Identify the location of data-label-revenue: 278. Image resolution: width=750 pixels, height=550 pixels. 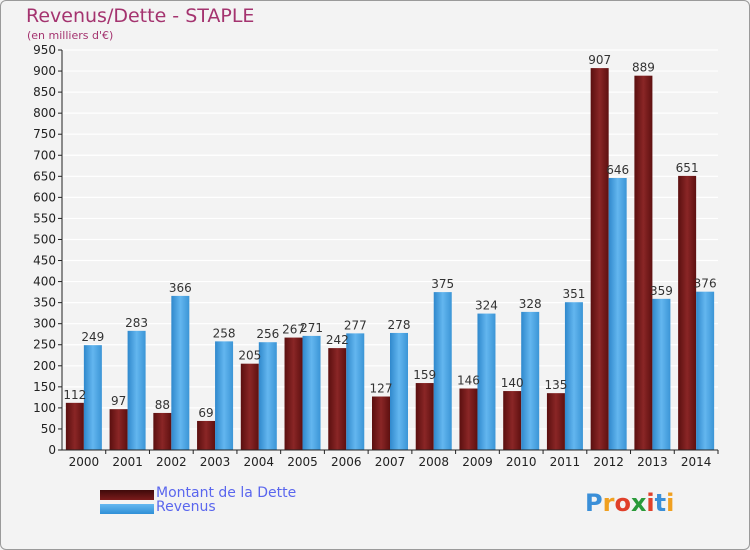
(399, 325).